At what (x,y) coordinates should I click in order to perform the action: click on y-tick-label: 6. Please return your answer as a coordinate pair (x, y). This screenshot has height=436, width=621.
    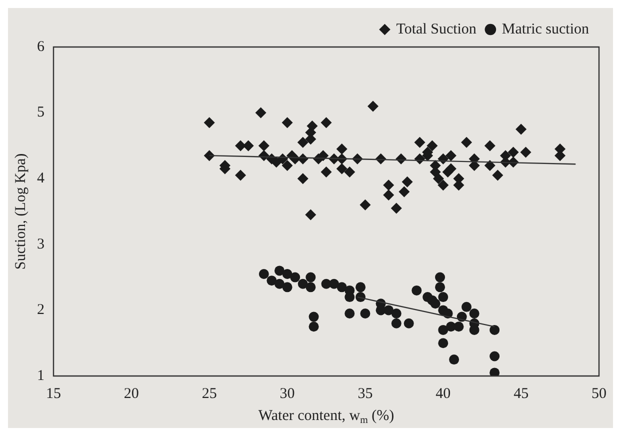
    Looking at the image, I should click on (41, 46).